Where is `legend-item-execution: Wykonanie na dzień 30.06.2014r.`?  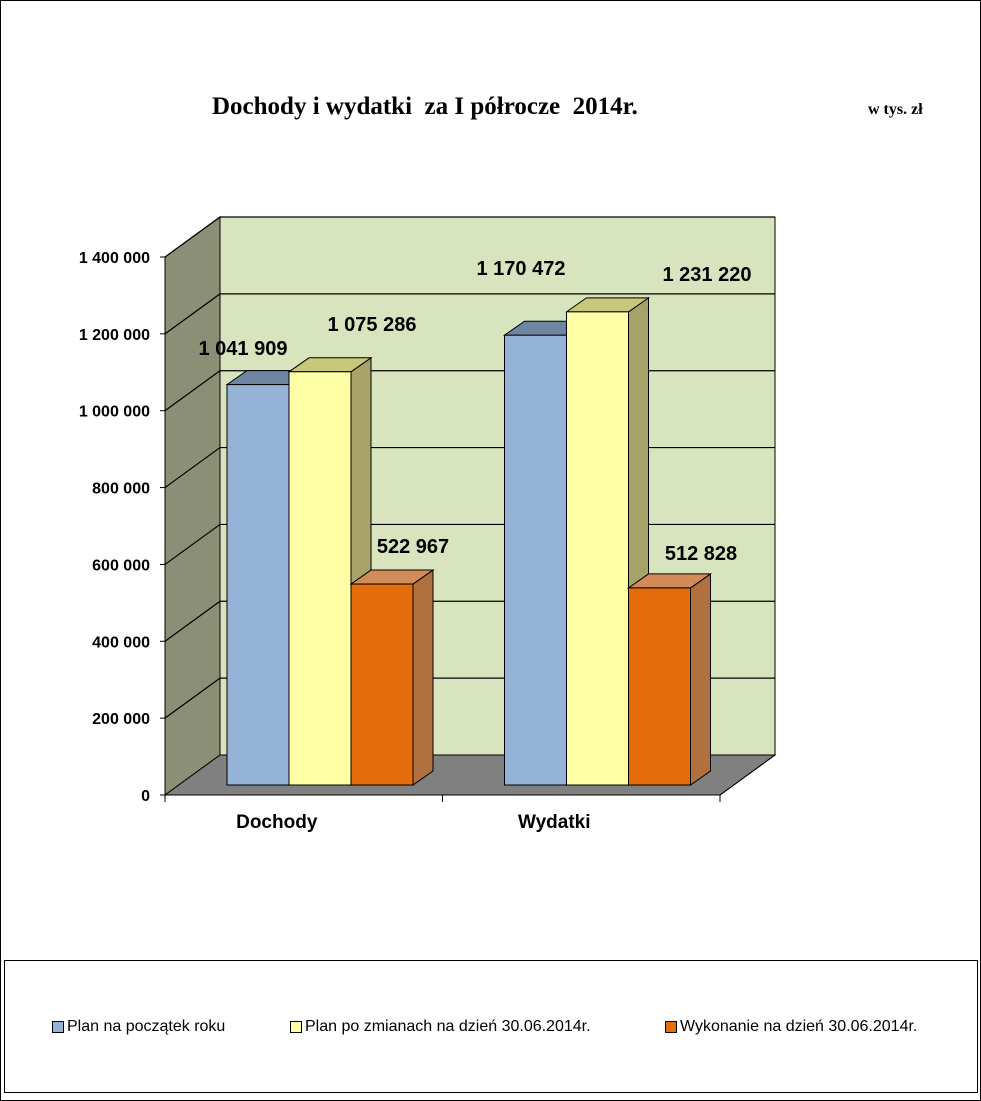
legend-item-execution: Wykonanie na dzień 30.06.2014r. is located at coordinates (791, 1027).